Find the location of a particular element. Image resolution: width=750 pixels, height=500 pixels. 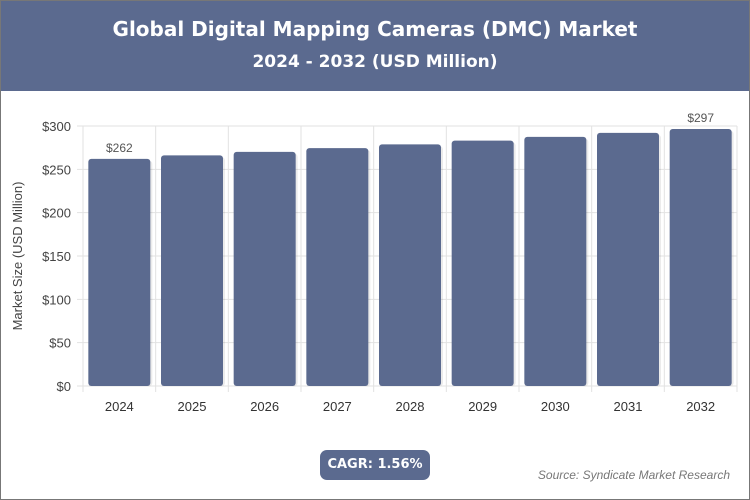

x-tick-label: 2027 is located at coordinates (337, 406).